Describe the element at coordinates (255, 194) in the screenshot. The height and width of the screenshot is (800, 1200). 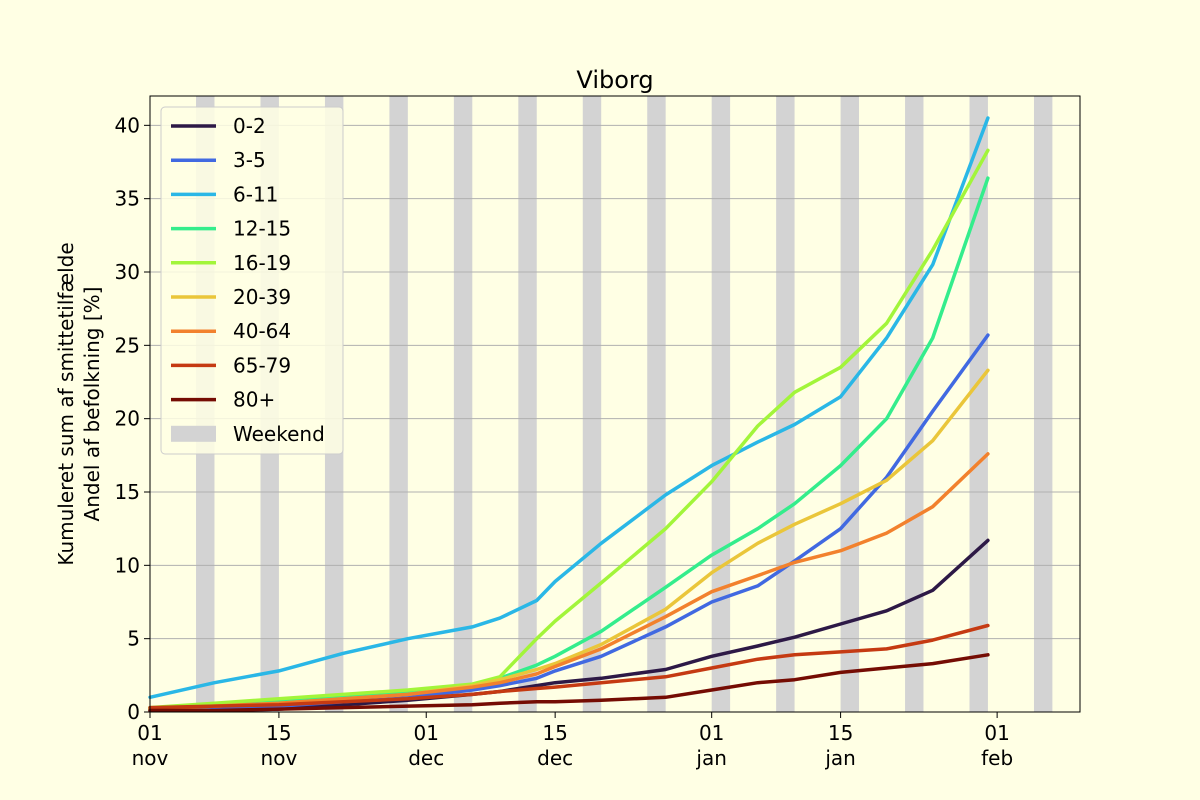
I see `legend-label: 6-11` at that location.